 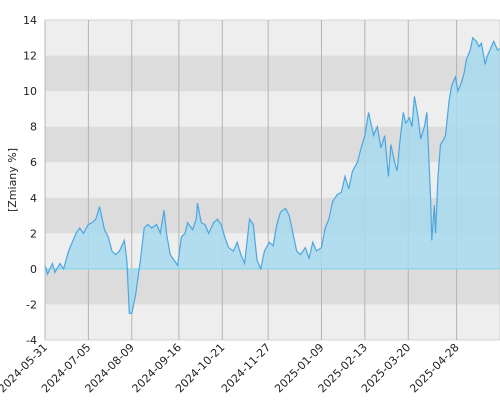 I want to click on y-tick-label: 6, so click(x=33, y=162).